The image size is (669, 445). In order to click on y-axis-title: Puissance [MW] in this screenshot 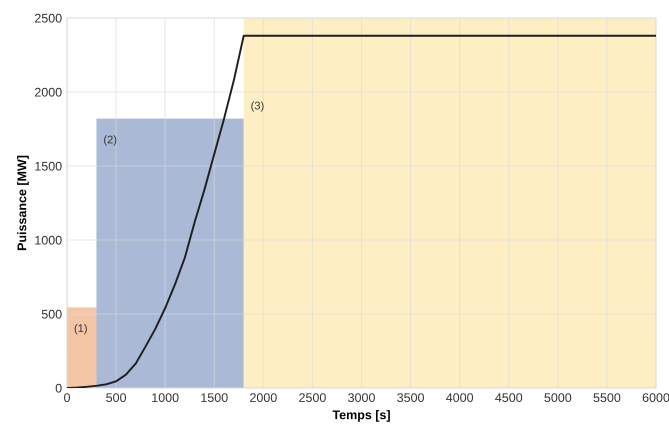, I will do `click(23, 203)`.